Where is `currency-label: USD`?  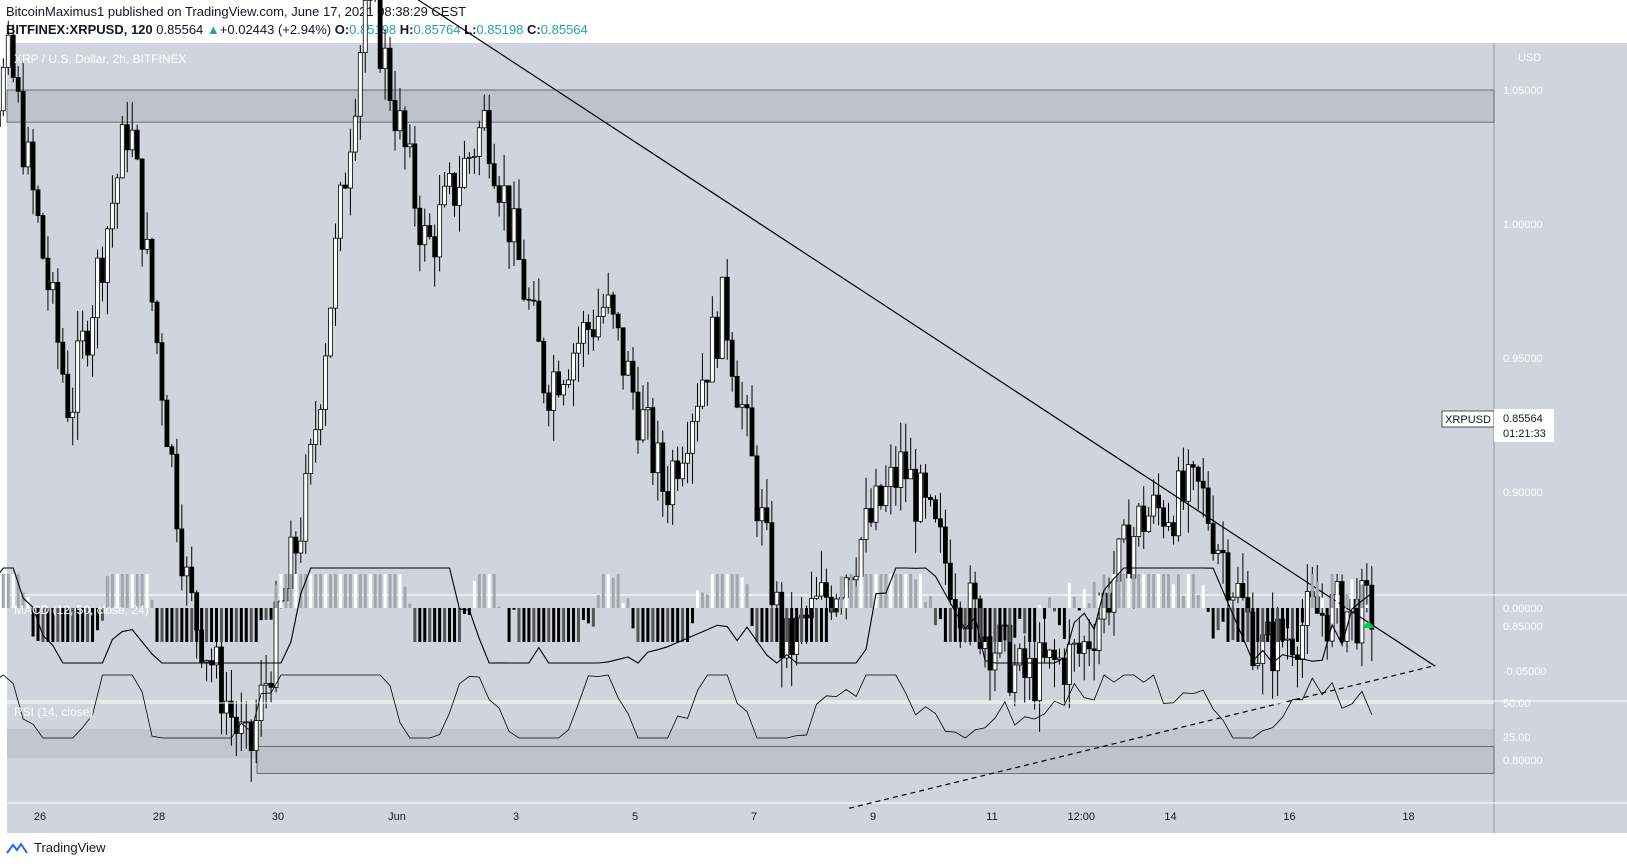 currency-label: USD is located at coordinates (1529, 58).